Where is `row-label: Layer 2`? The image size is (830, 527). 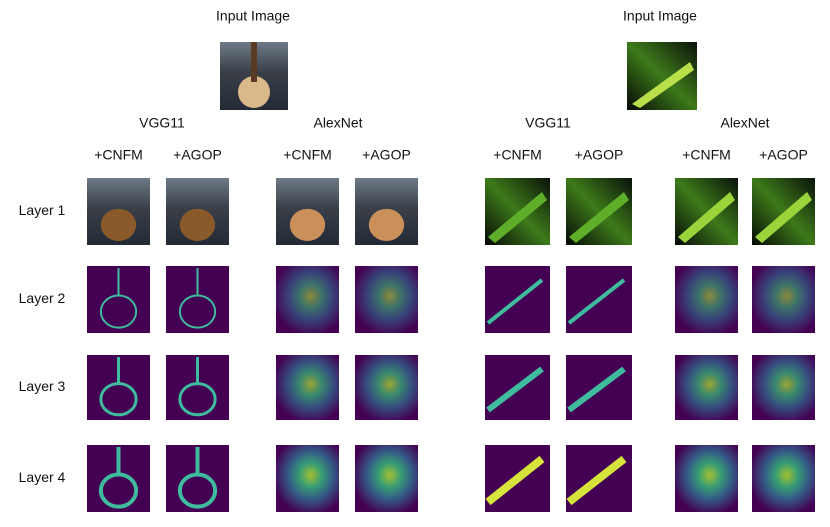 row-label: Layer 2 is located at coordinates (42, 298).